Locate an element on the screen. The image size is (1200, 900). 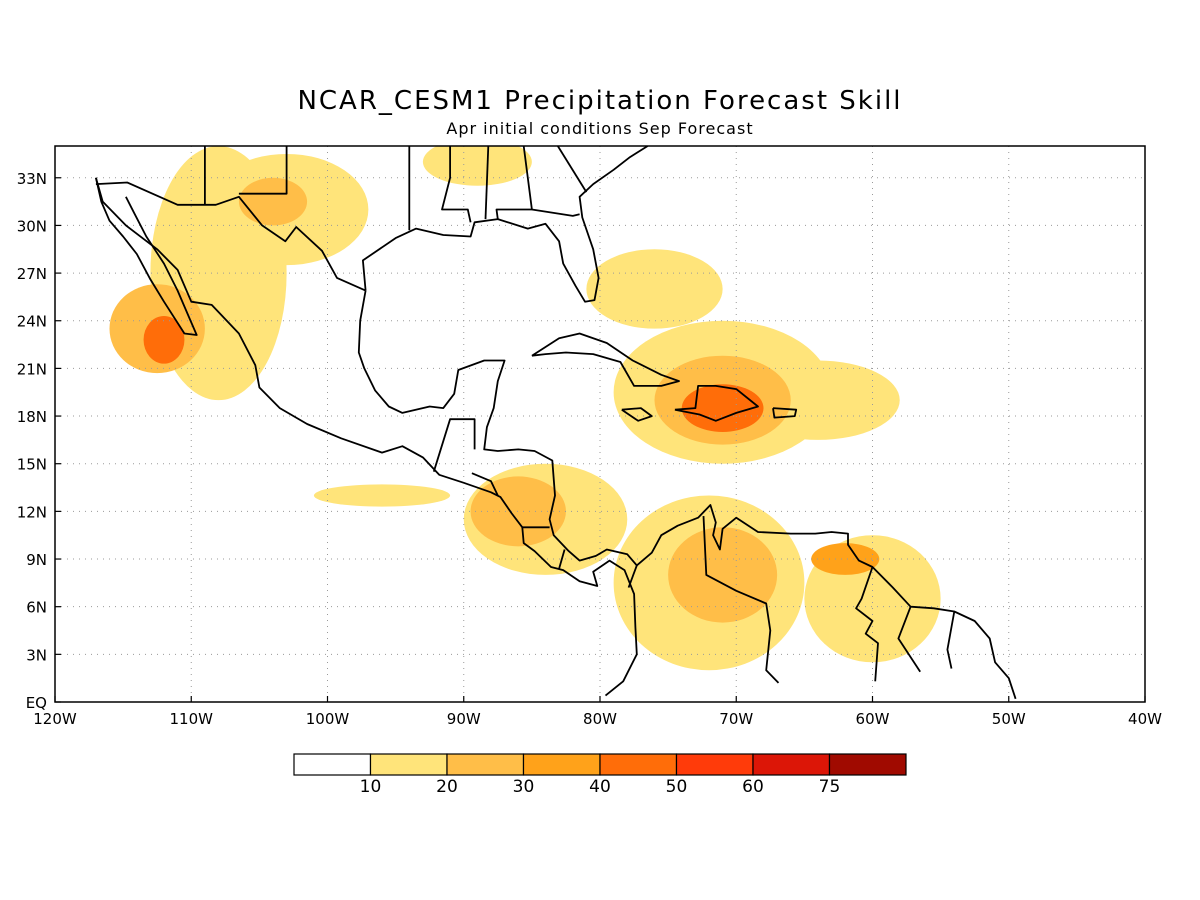
lat-tick-label: 6N is located at coordinates (36, 608).